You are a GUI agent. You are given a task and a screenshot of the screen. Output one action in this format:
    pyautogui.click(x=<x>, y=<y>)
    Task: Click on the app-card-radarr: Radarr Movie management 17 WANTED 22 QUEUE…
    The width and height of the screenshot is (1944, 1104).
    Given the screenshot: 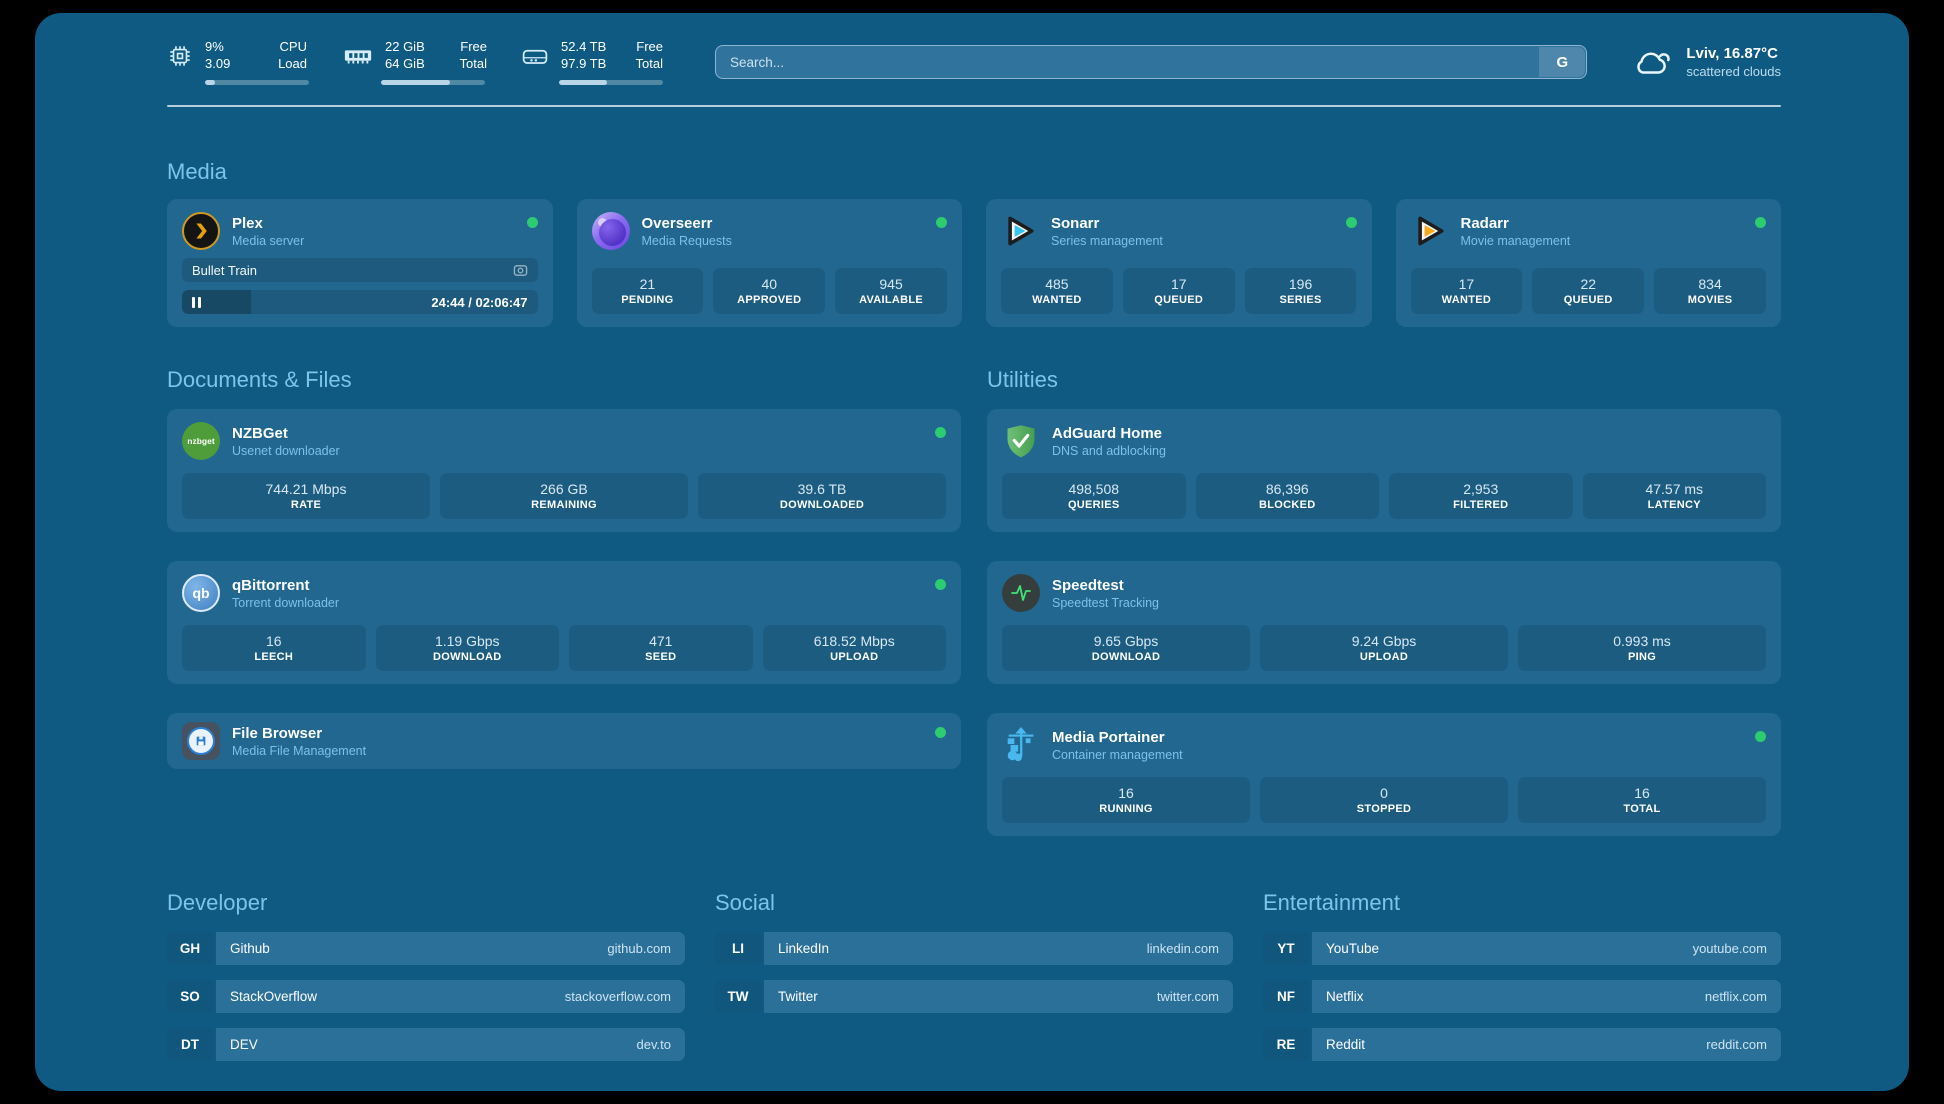 What is the action you would take?
    pyautogui.click(x=1588, y=263)
    